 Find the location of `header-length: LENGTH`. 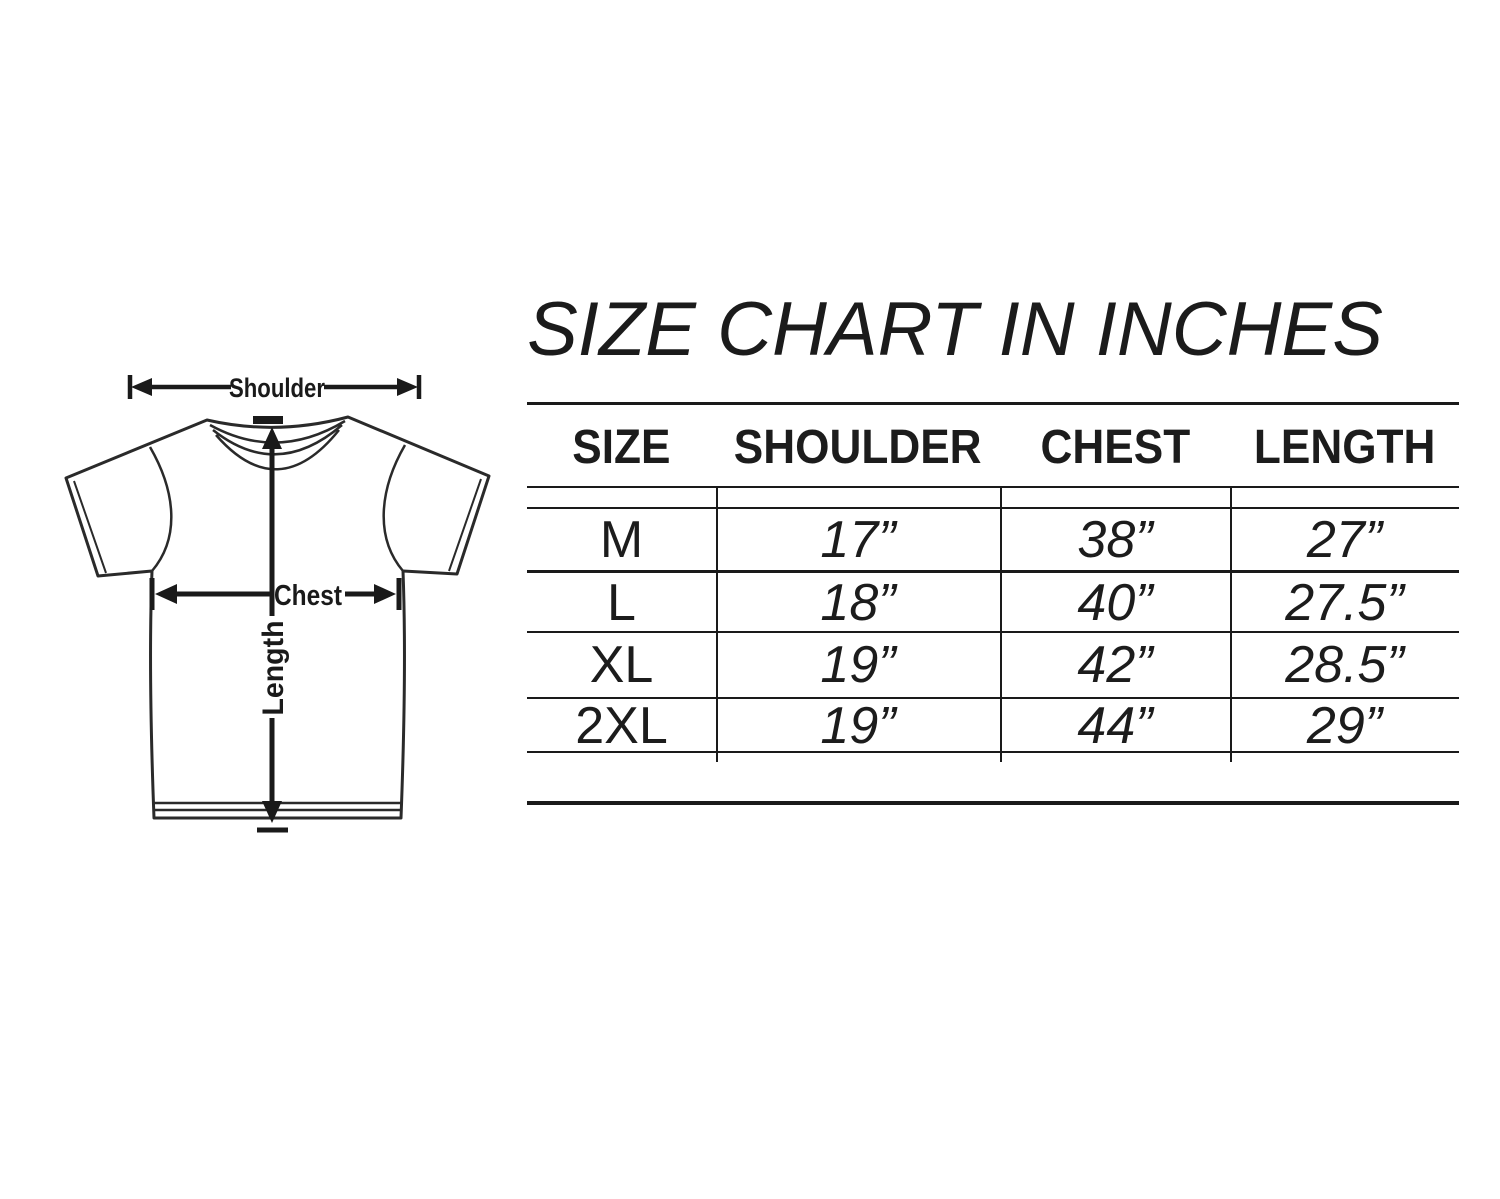

header-length: LENGTH is located at coordinates (1344, 447).